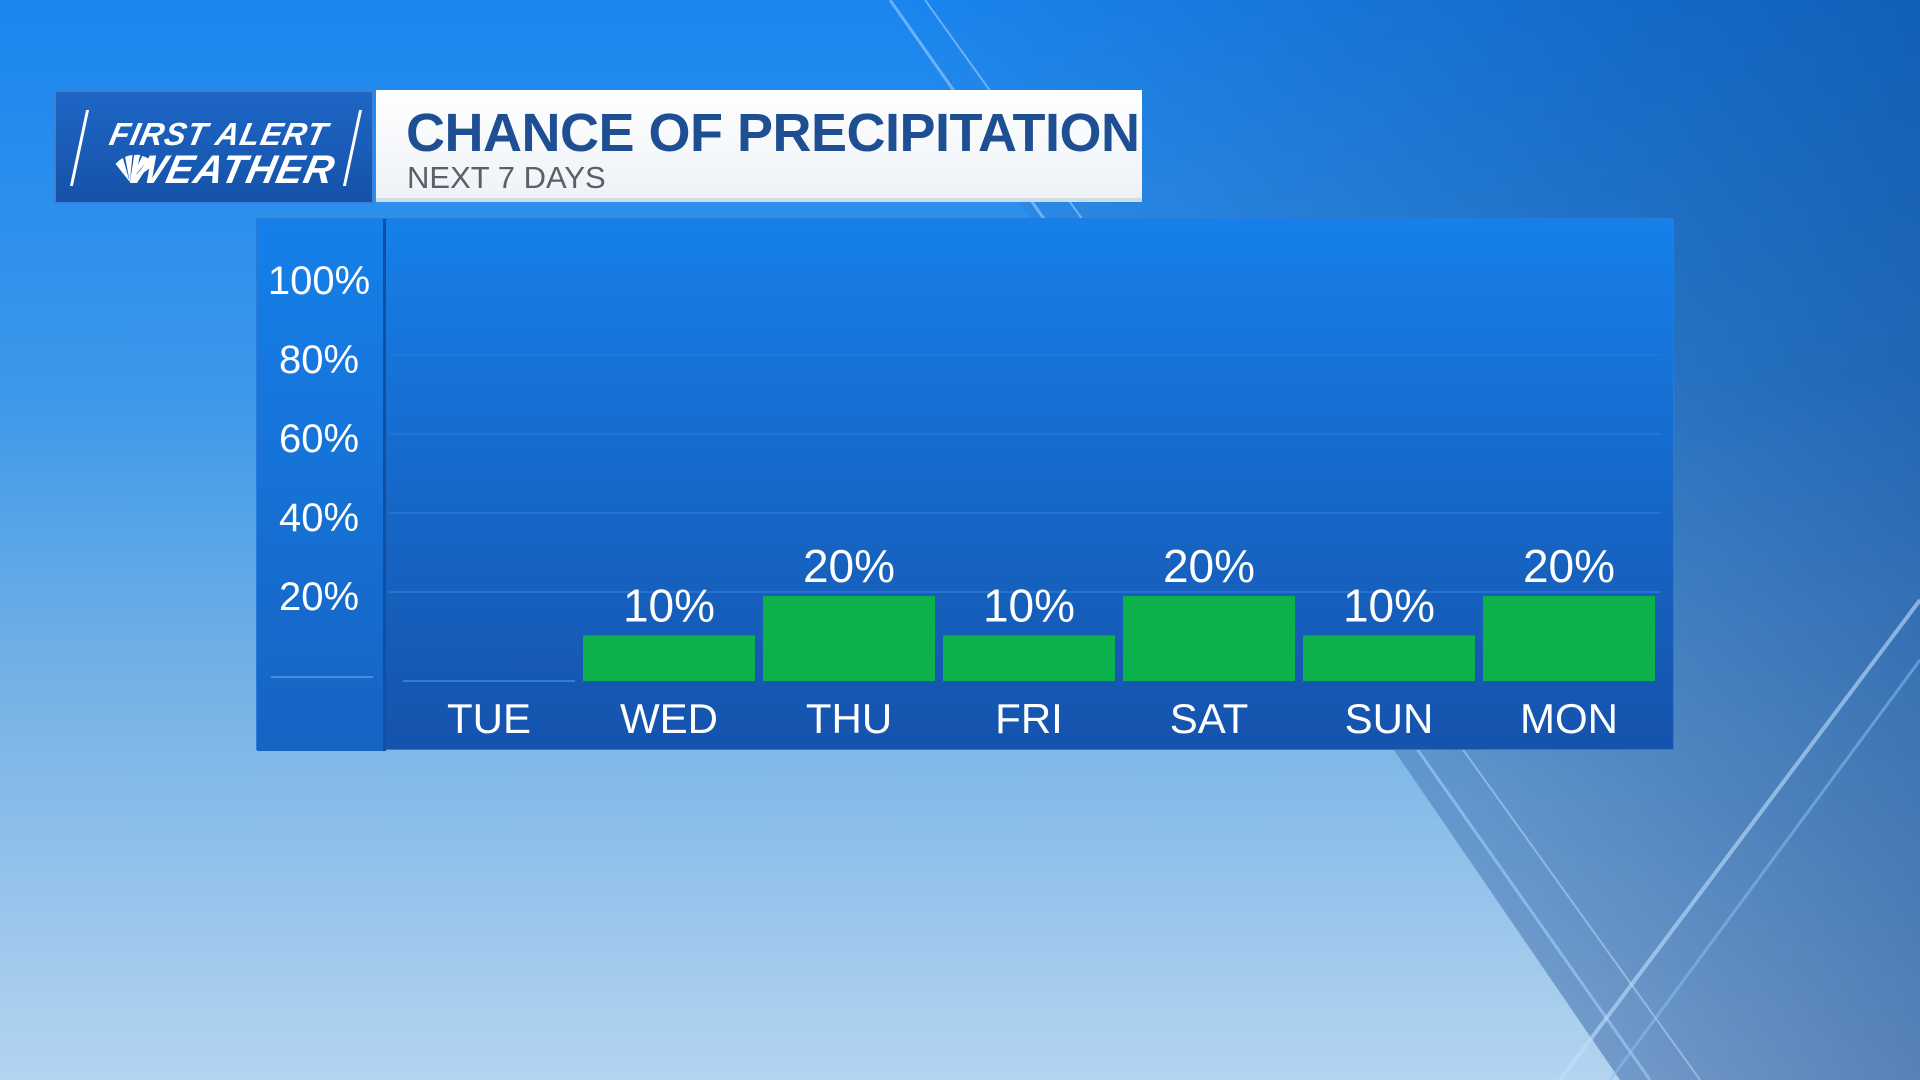  What do you see at coordinates (1569, 566) in the screenshot?
I see `value-label-mon: 20%` at bounding box center [1569, 566].